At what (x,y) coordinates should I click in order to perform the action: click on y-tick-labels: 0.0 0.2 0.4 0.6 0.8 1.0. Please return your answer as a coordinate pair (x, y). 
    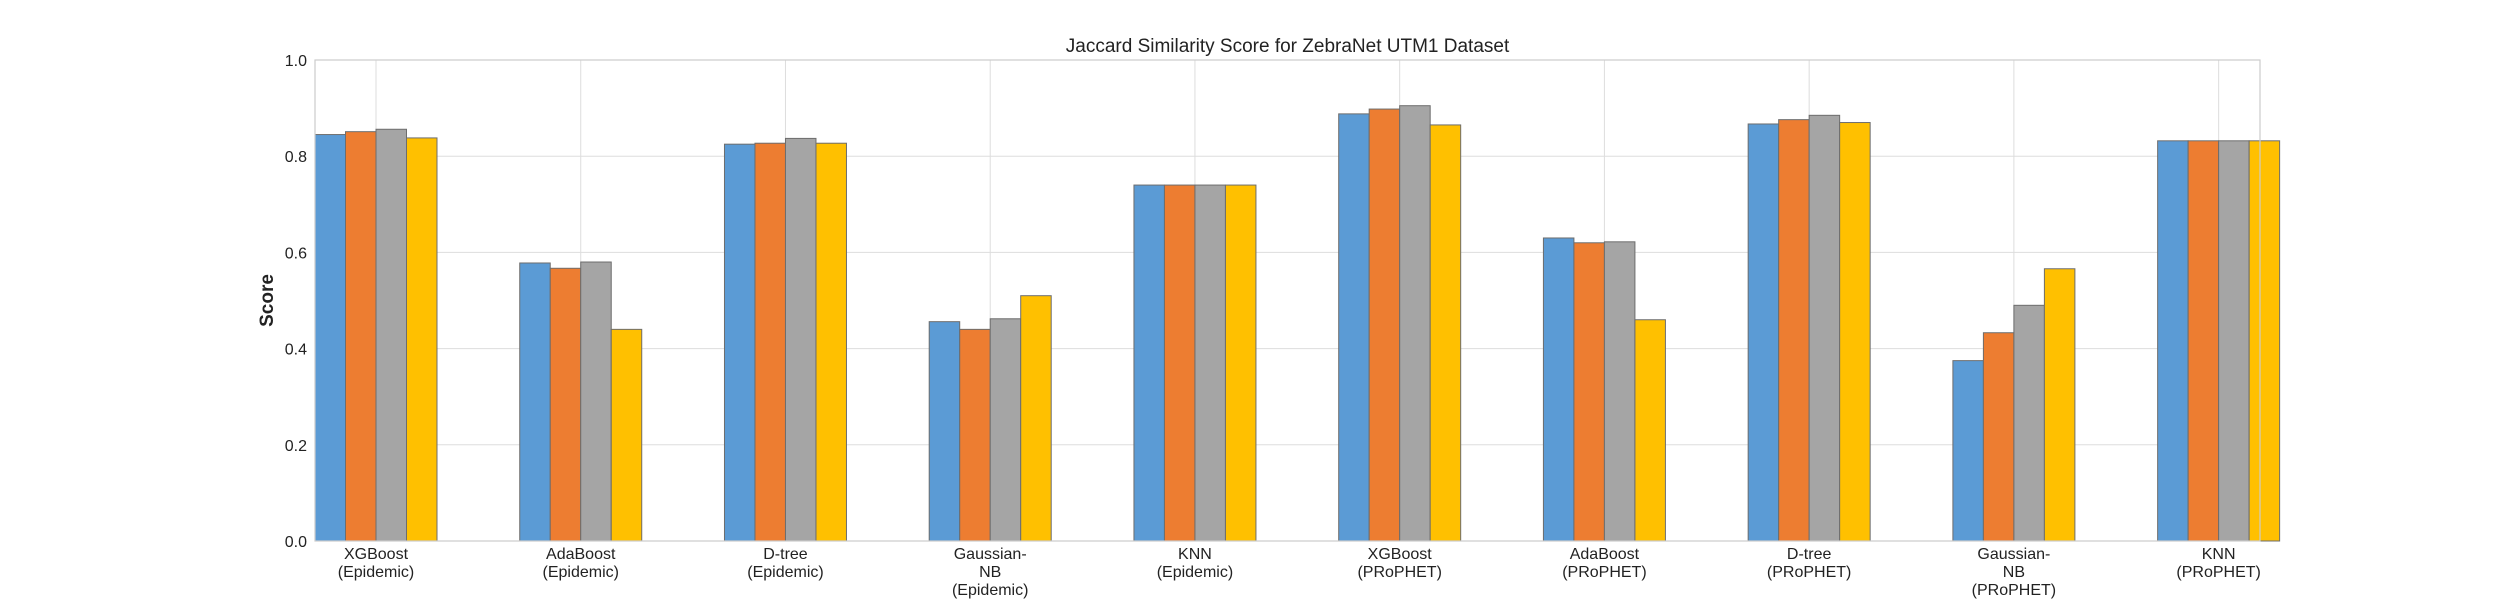
    Looking at the image, I should click on (296, 302).